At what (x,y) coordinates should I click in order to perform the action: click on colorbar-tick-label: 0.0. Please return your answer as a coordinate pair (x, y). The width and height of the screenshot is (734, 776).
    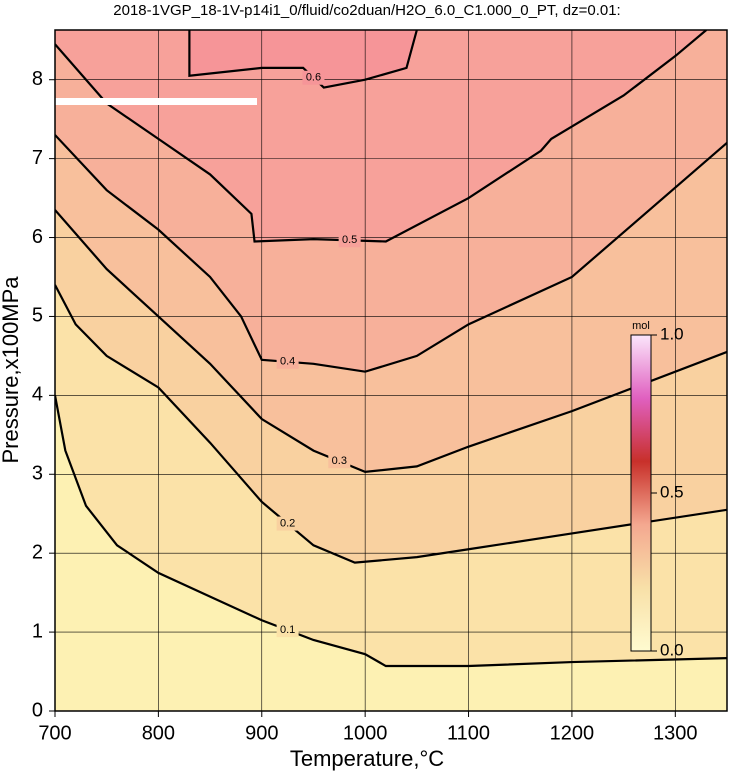
    Looking at the image, I should click on (672, 649).